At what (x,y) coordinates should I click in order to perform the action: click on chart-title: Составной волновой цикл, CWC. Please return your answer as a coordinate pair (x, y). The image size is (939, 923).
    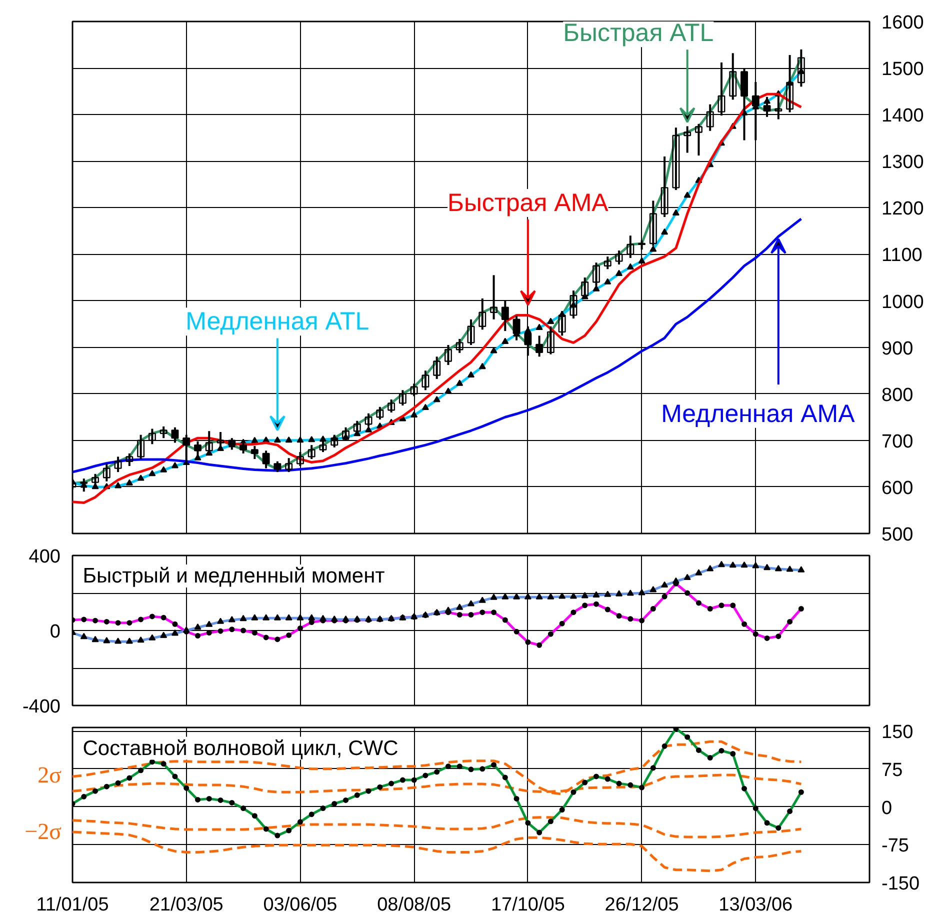
    Looking at the image, I should click on (240, 748).